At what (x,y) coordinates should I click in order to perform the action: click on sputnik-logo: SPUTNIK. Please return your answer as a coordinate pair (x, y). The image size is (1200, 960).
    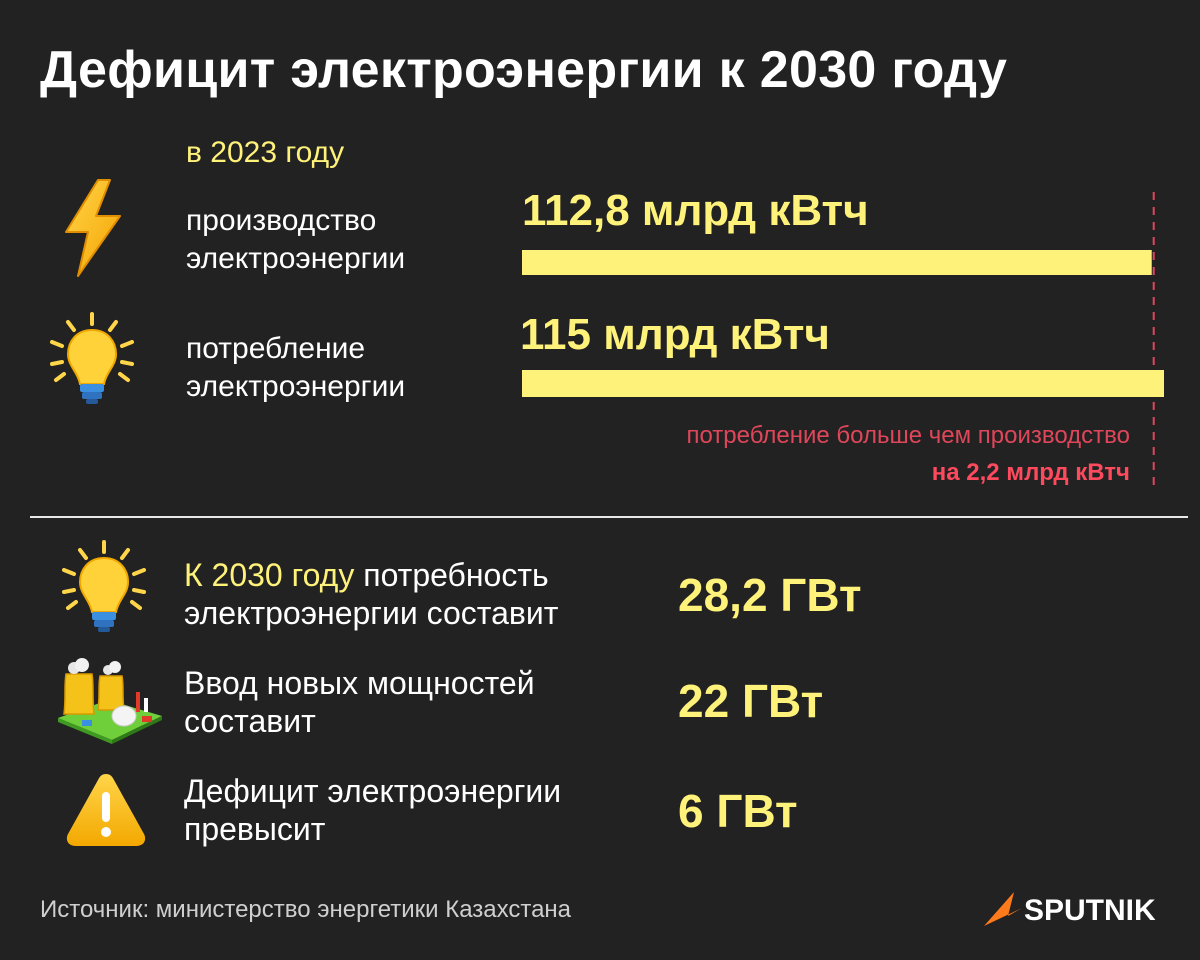
    Looking at the image, I should click on (1070, 909).